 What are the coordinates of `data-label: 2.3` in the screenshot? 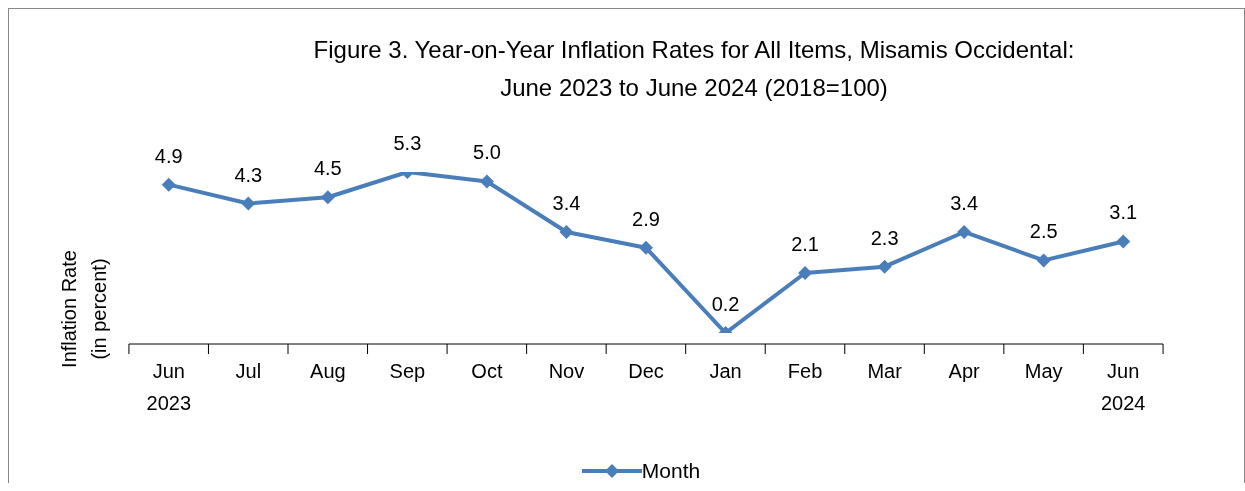 It's located at (884, 237).